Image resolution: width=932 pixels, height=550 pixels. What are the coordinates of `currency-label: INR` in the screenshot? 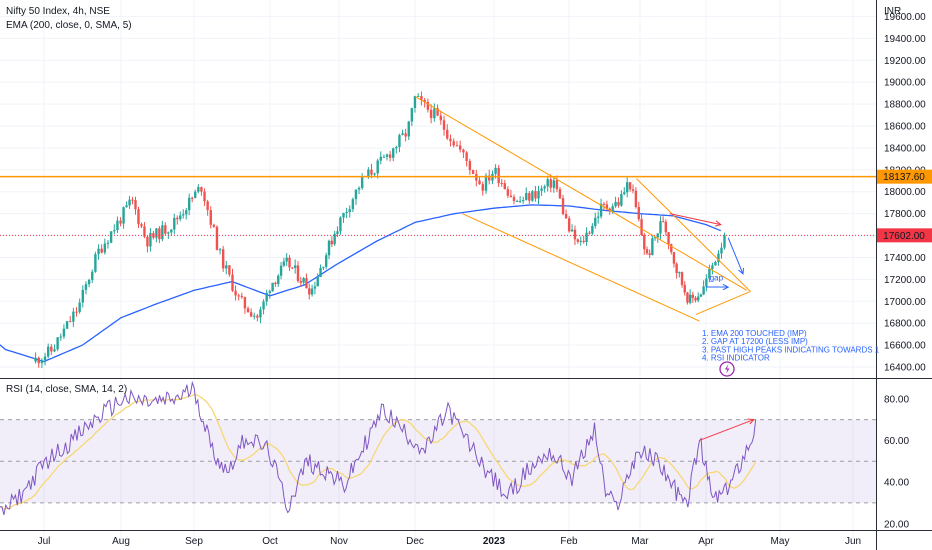 It's located at (893, 11).